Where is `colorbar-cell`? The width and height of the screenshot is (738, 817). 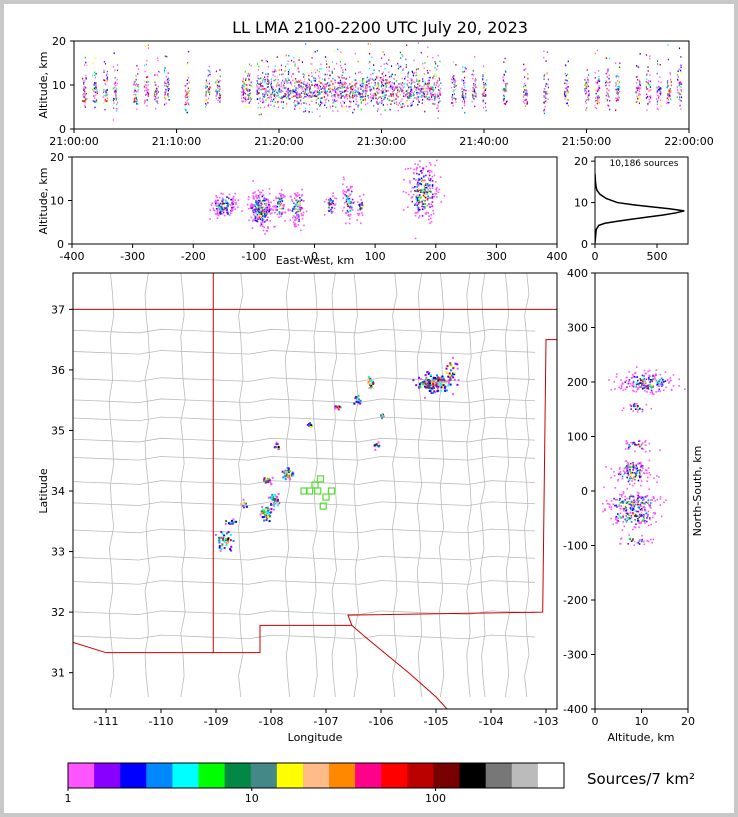
colorbar-cell is located at coordinates (394, 775).